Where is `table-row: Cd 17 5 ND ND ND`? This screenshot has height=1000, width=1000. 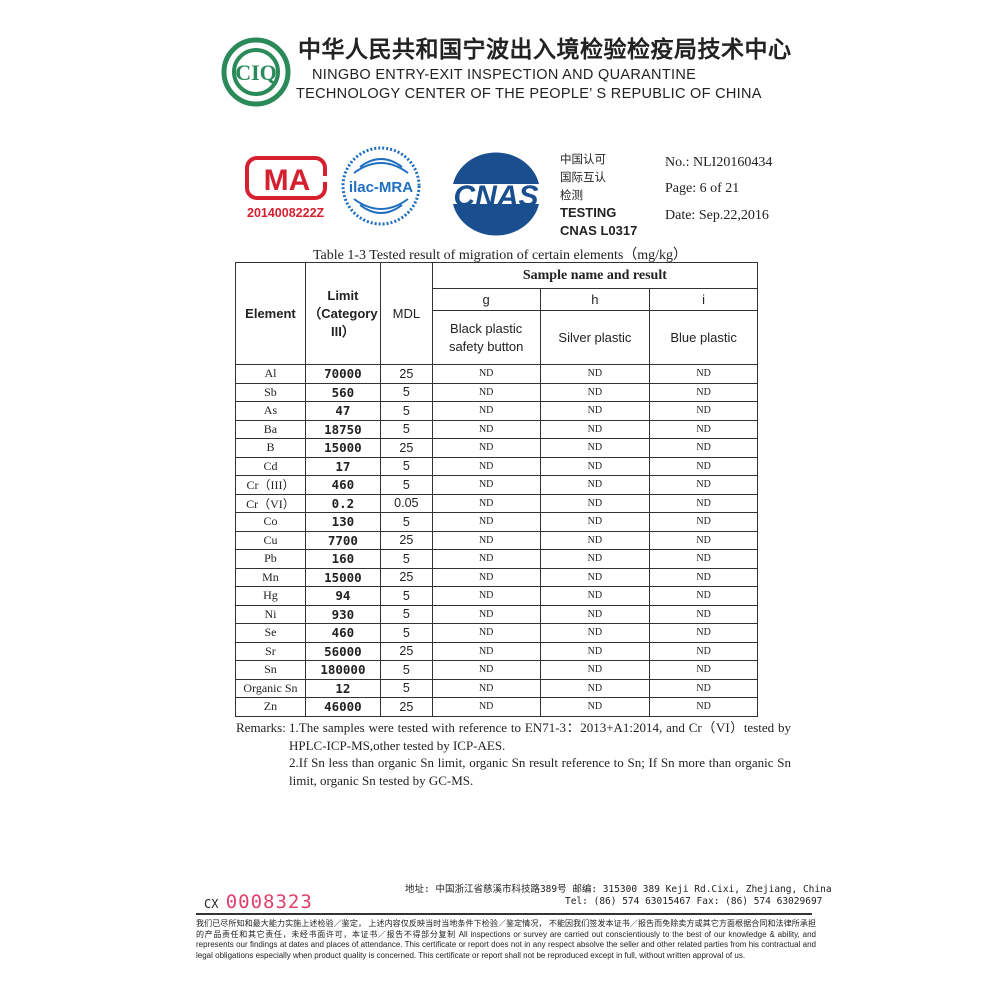 table-row: Cd 17 5 ND ND ND is located at coordinates (496, 466).